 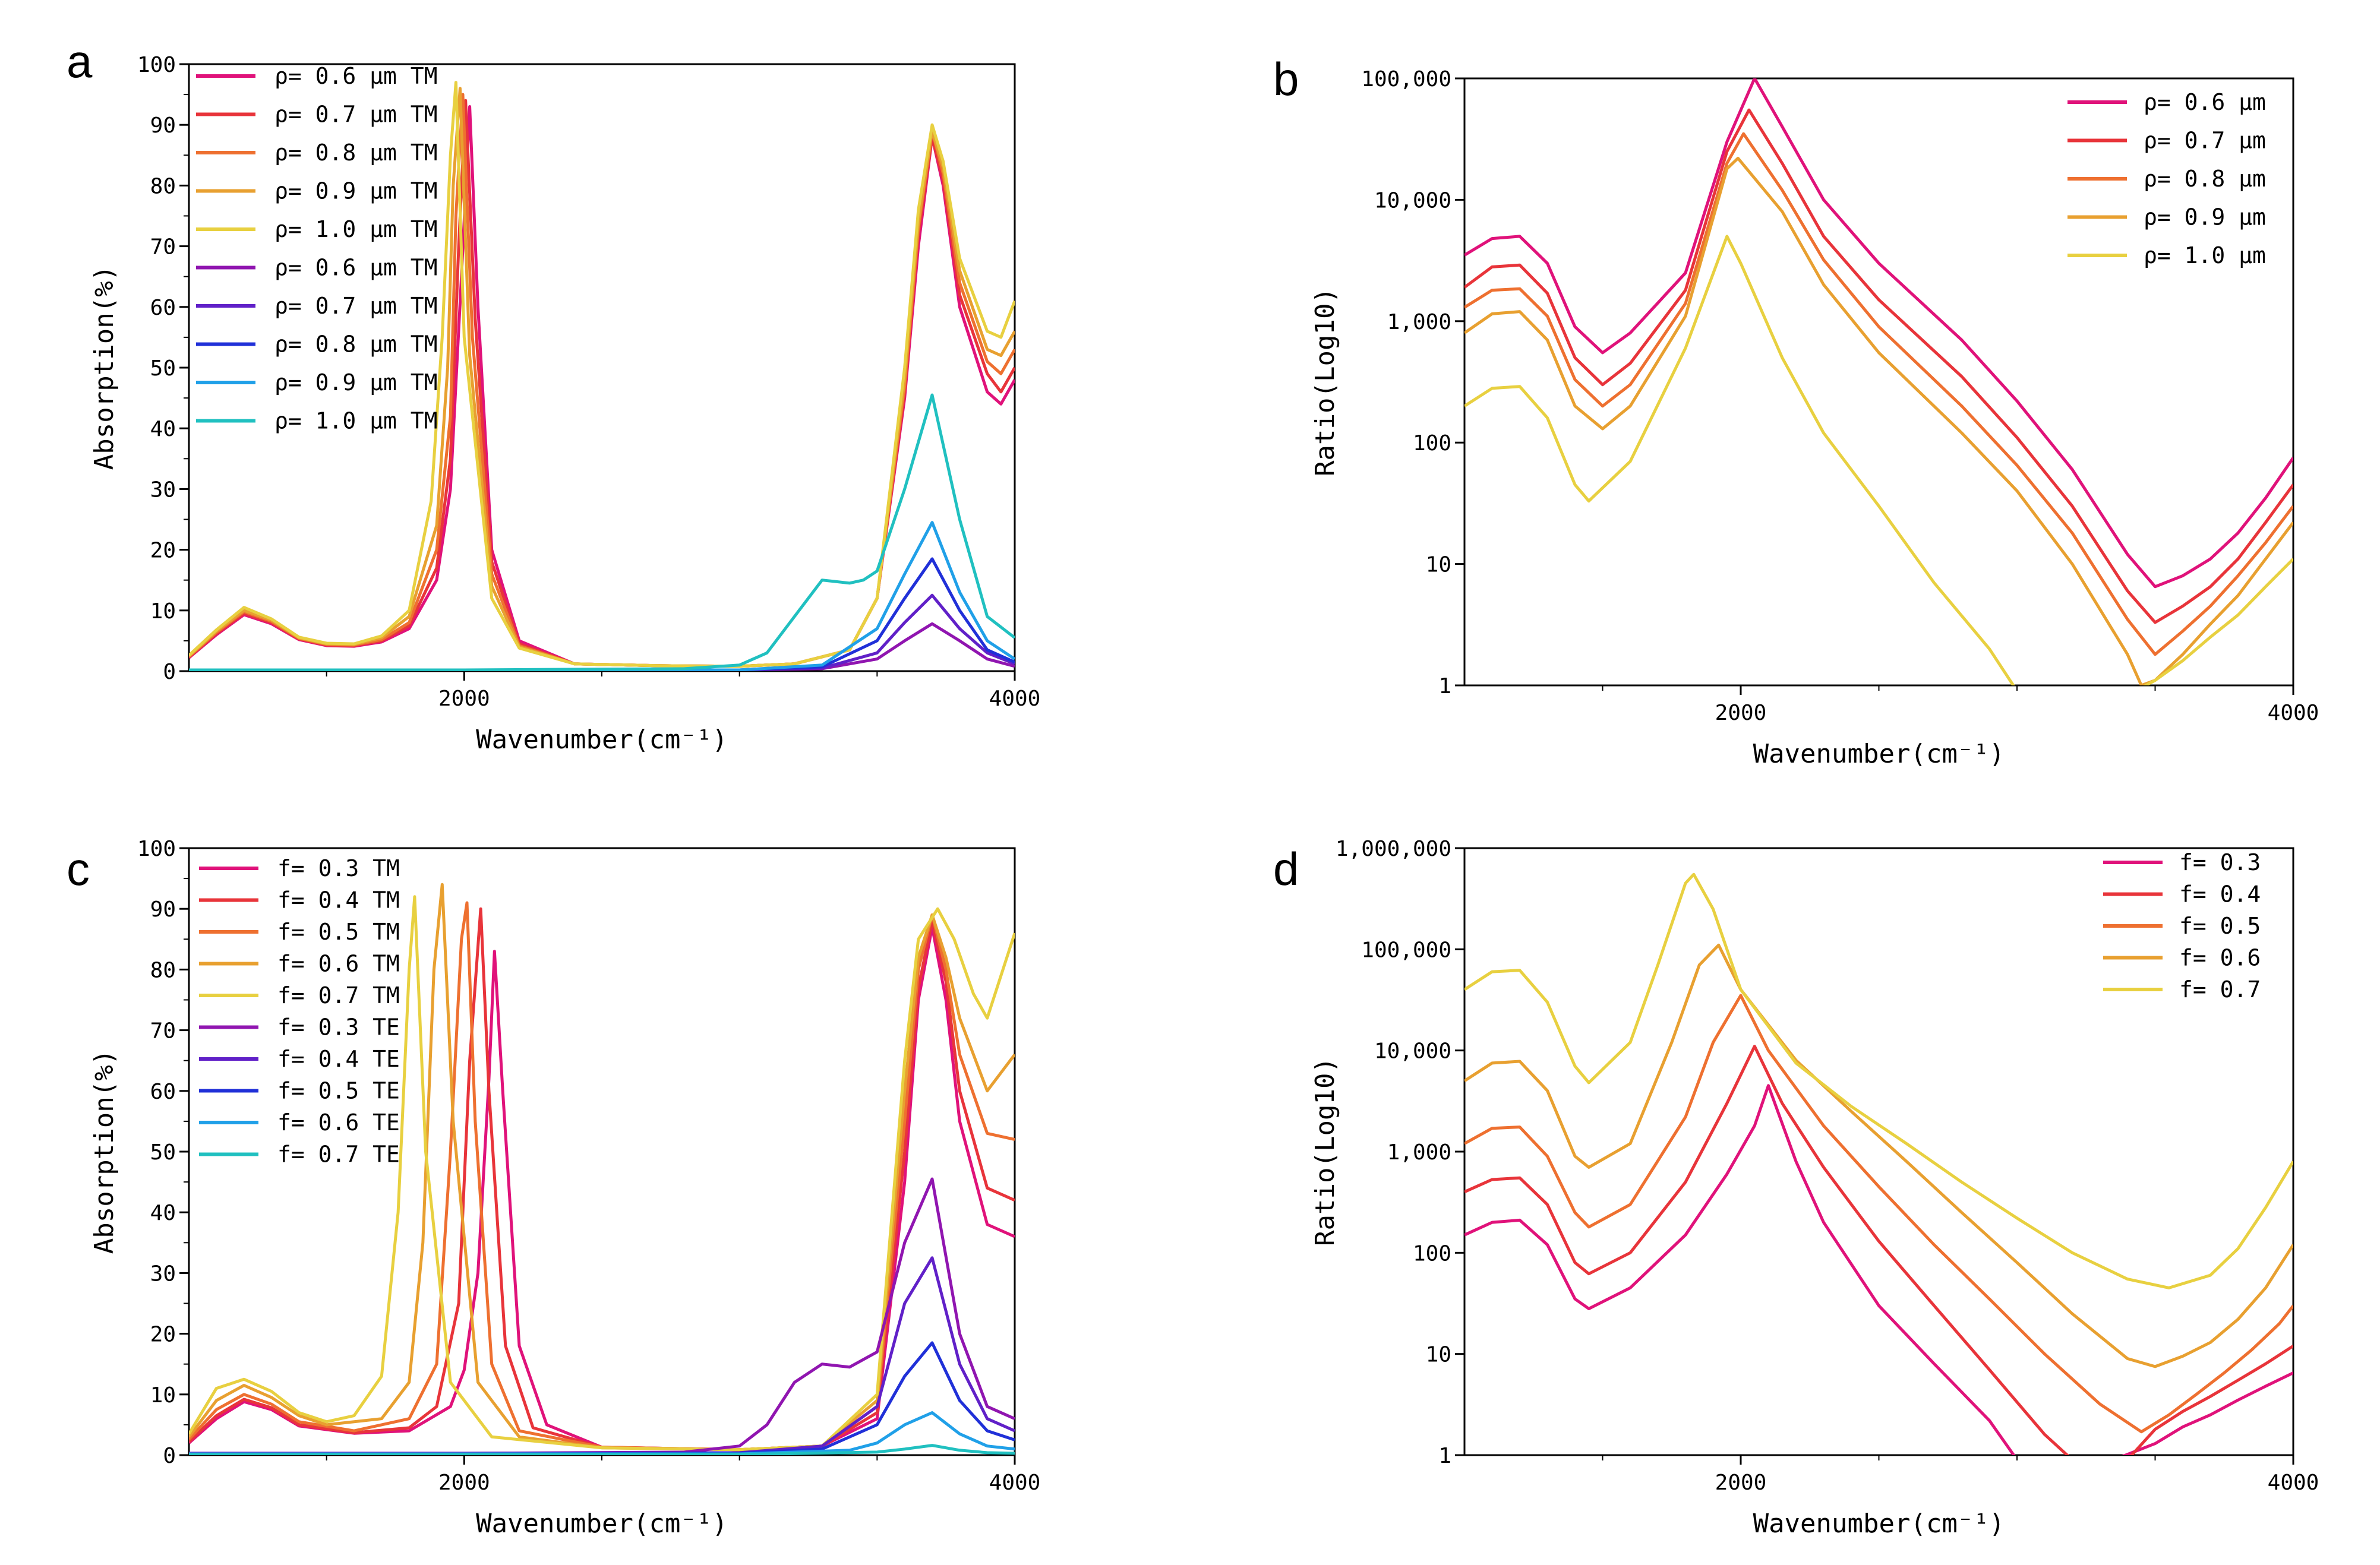 What do you see at coordinates (339, 1155) in the screenshot?
I see `legend-label: f= 0.7 TE` at bounding box center [339, 1155].